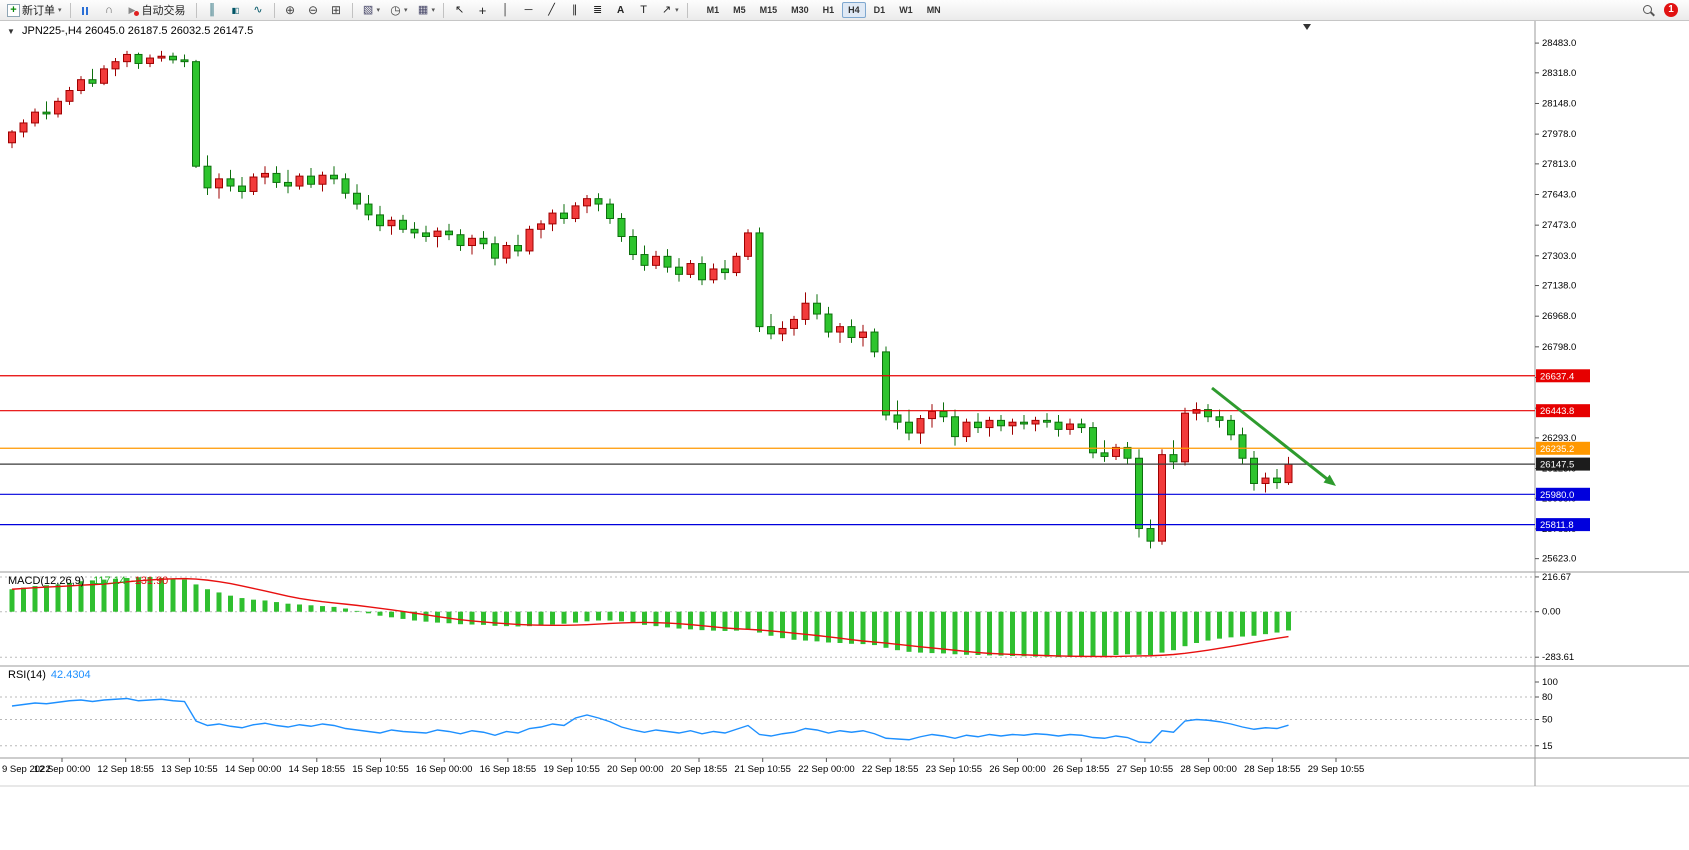  Describe the element at coordinates (906, 10) in the screenshot. I see `timeframe-w1: W1` at that location.